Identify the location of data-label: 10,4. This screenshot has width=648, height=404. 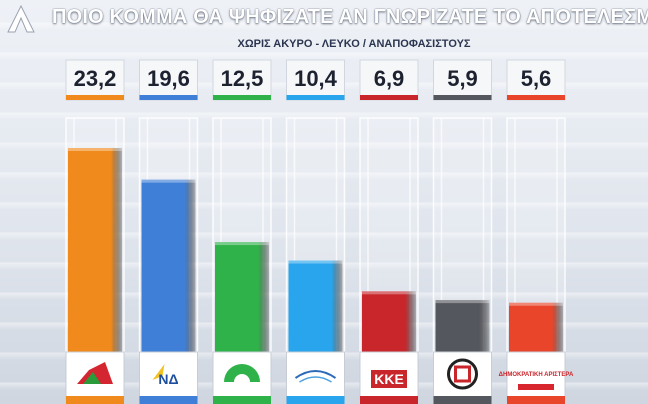
(316, 78).